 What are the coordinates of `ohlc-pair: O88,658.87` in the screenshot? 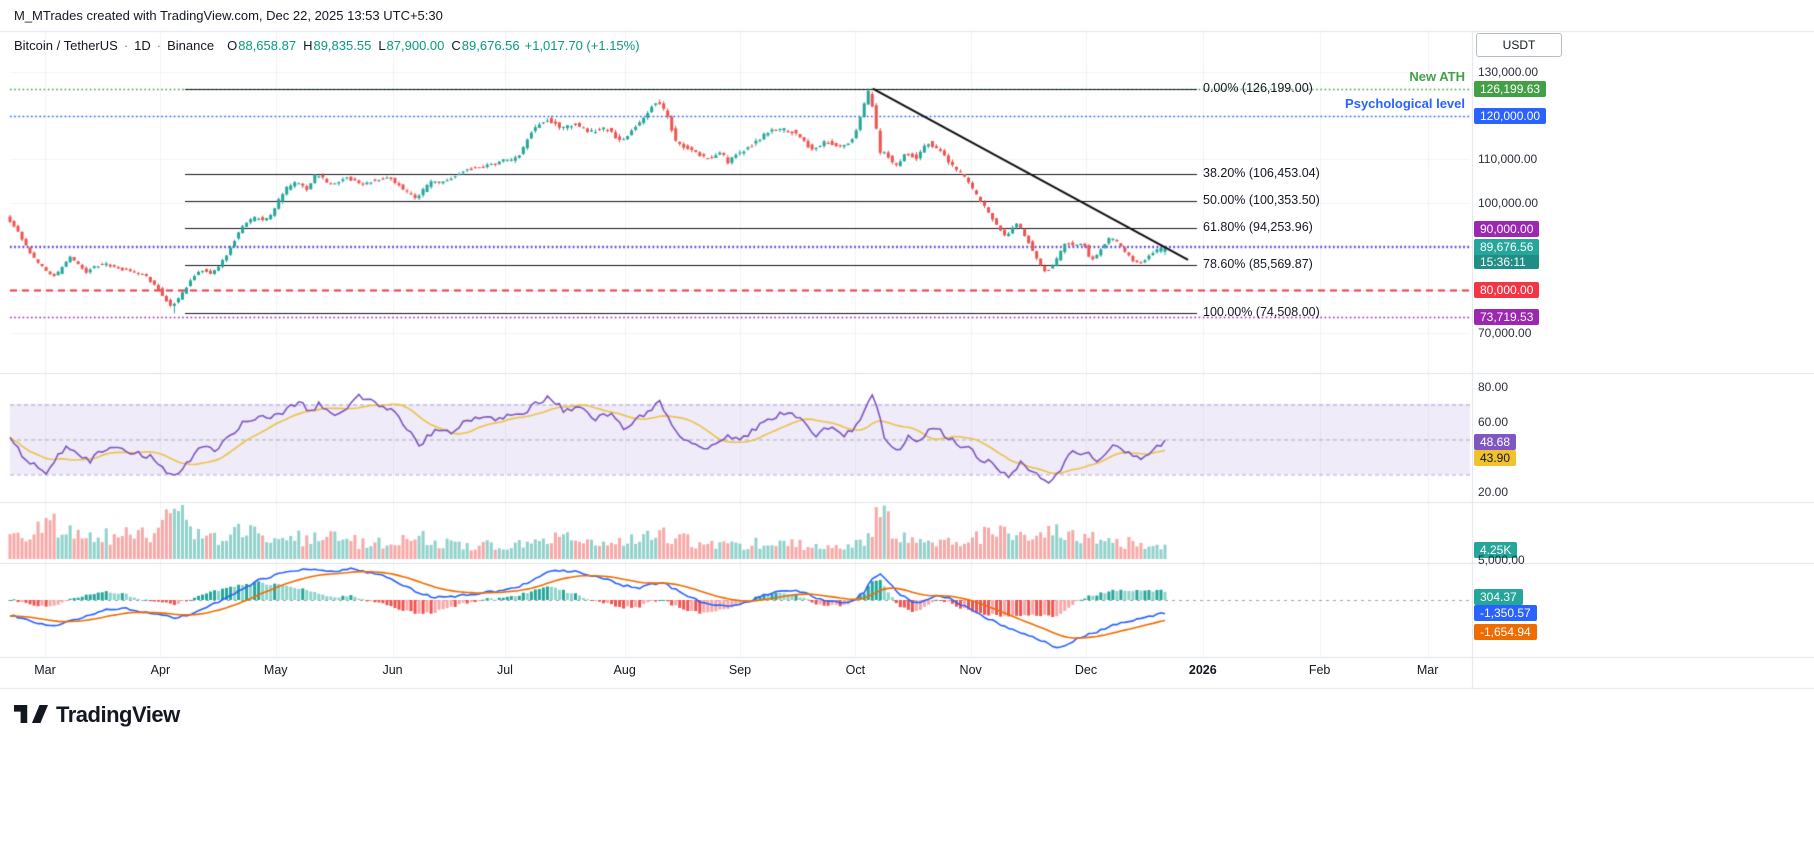 It's located at (261, 45).